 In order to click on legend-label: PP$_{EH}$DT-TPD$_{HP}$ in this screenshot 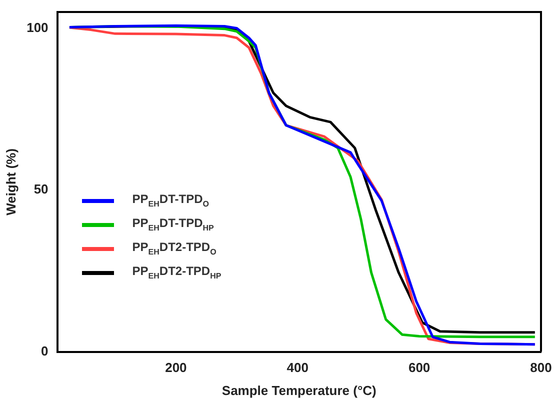, I will do `click(173, 224)`.